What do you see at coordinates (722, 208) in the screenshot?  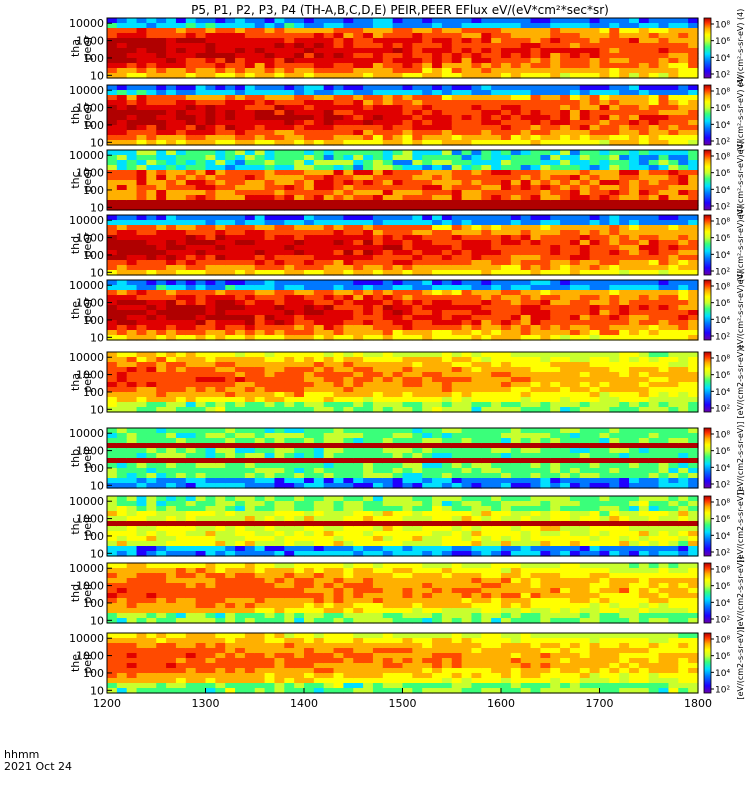 I see `colorbar-tick-label: 10²` at bounding box center [722, 208].